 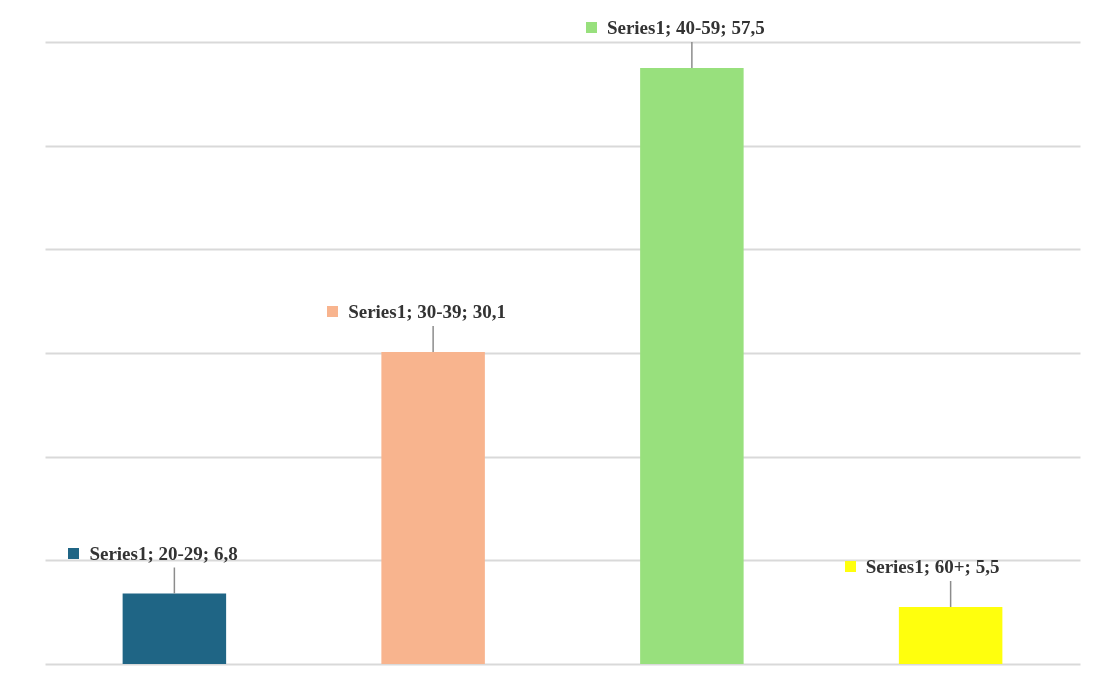 I want to click on data-label: Series1; 20-29; 6,8, so click(x=163, y=553).